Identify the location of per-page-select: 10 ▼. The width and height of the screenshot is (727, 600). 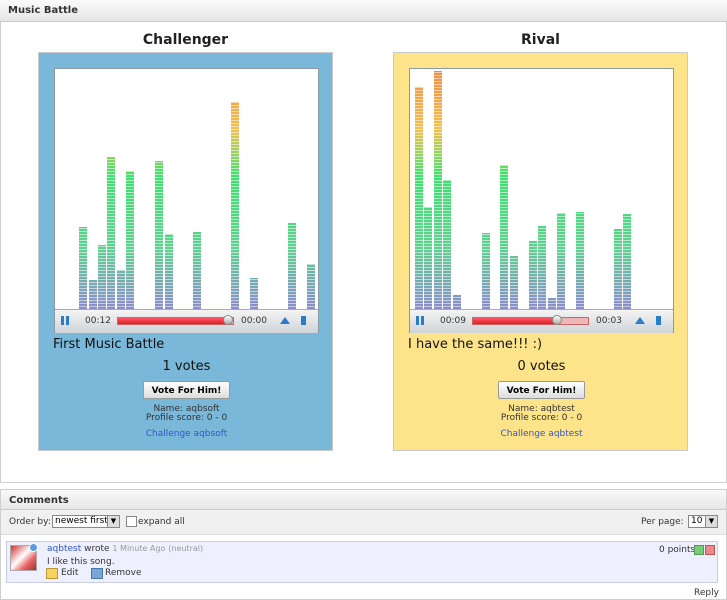
(703, 521).